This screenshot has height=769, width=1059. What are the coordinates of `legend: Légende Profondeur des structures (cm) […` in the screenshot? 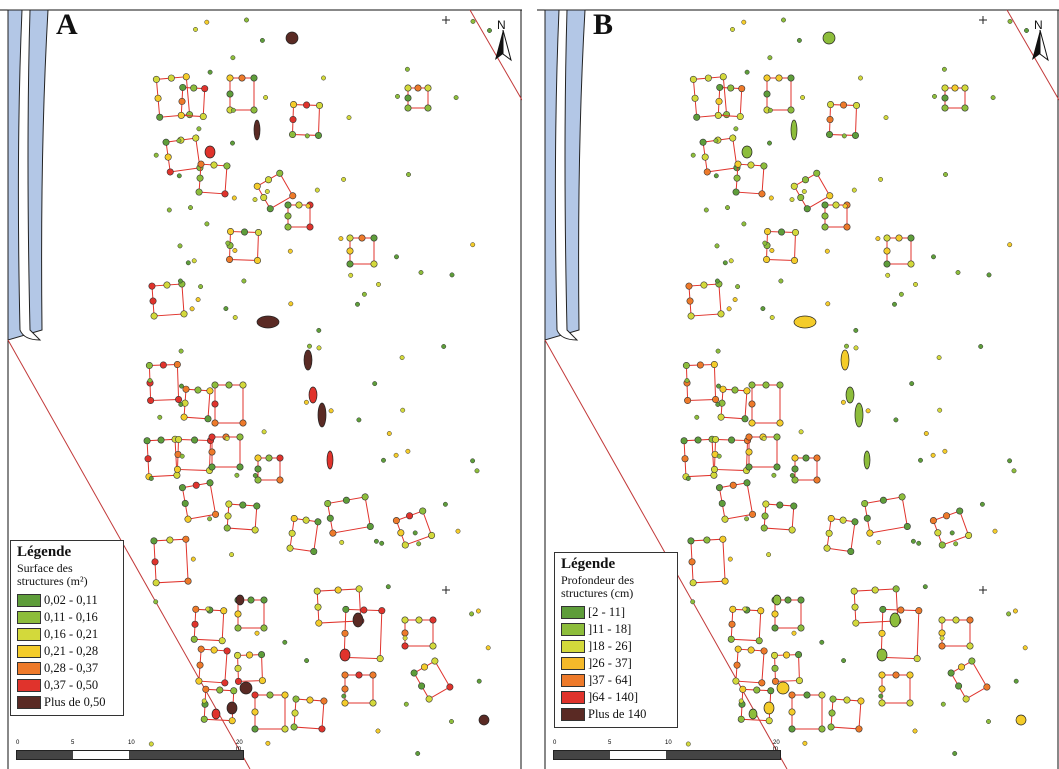 It's located at (616, 640).